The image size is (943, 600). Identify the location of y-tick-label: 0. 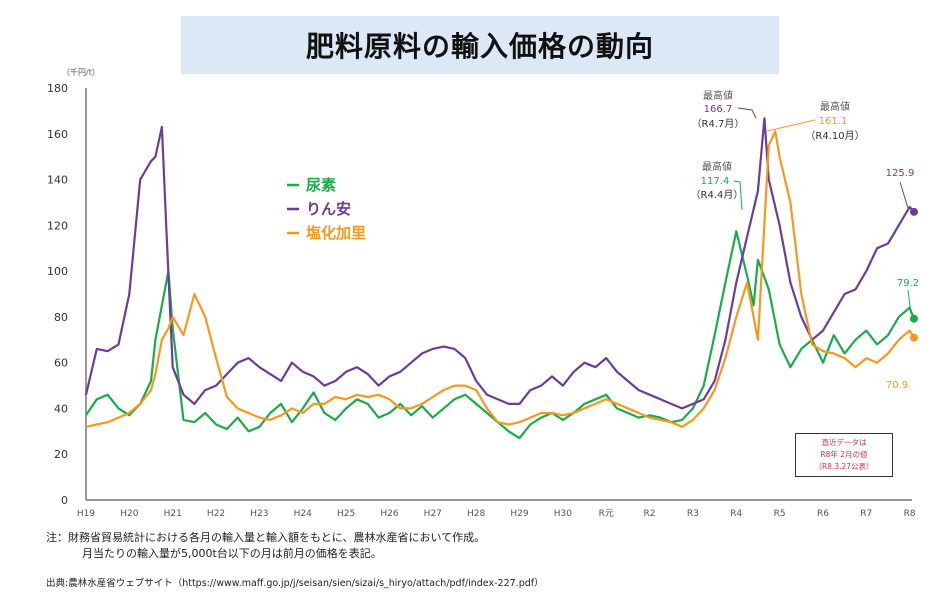
(64, 500).